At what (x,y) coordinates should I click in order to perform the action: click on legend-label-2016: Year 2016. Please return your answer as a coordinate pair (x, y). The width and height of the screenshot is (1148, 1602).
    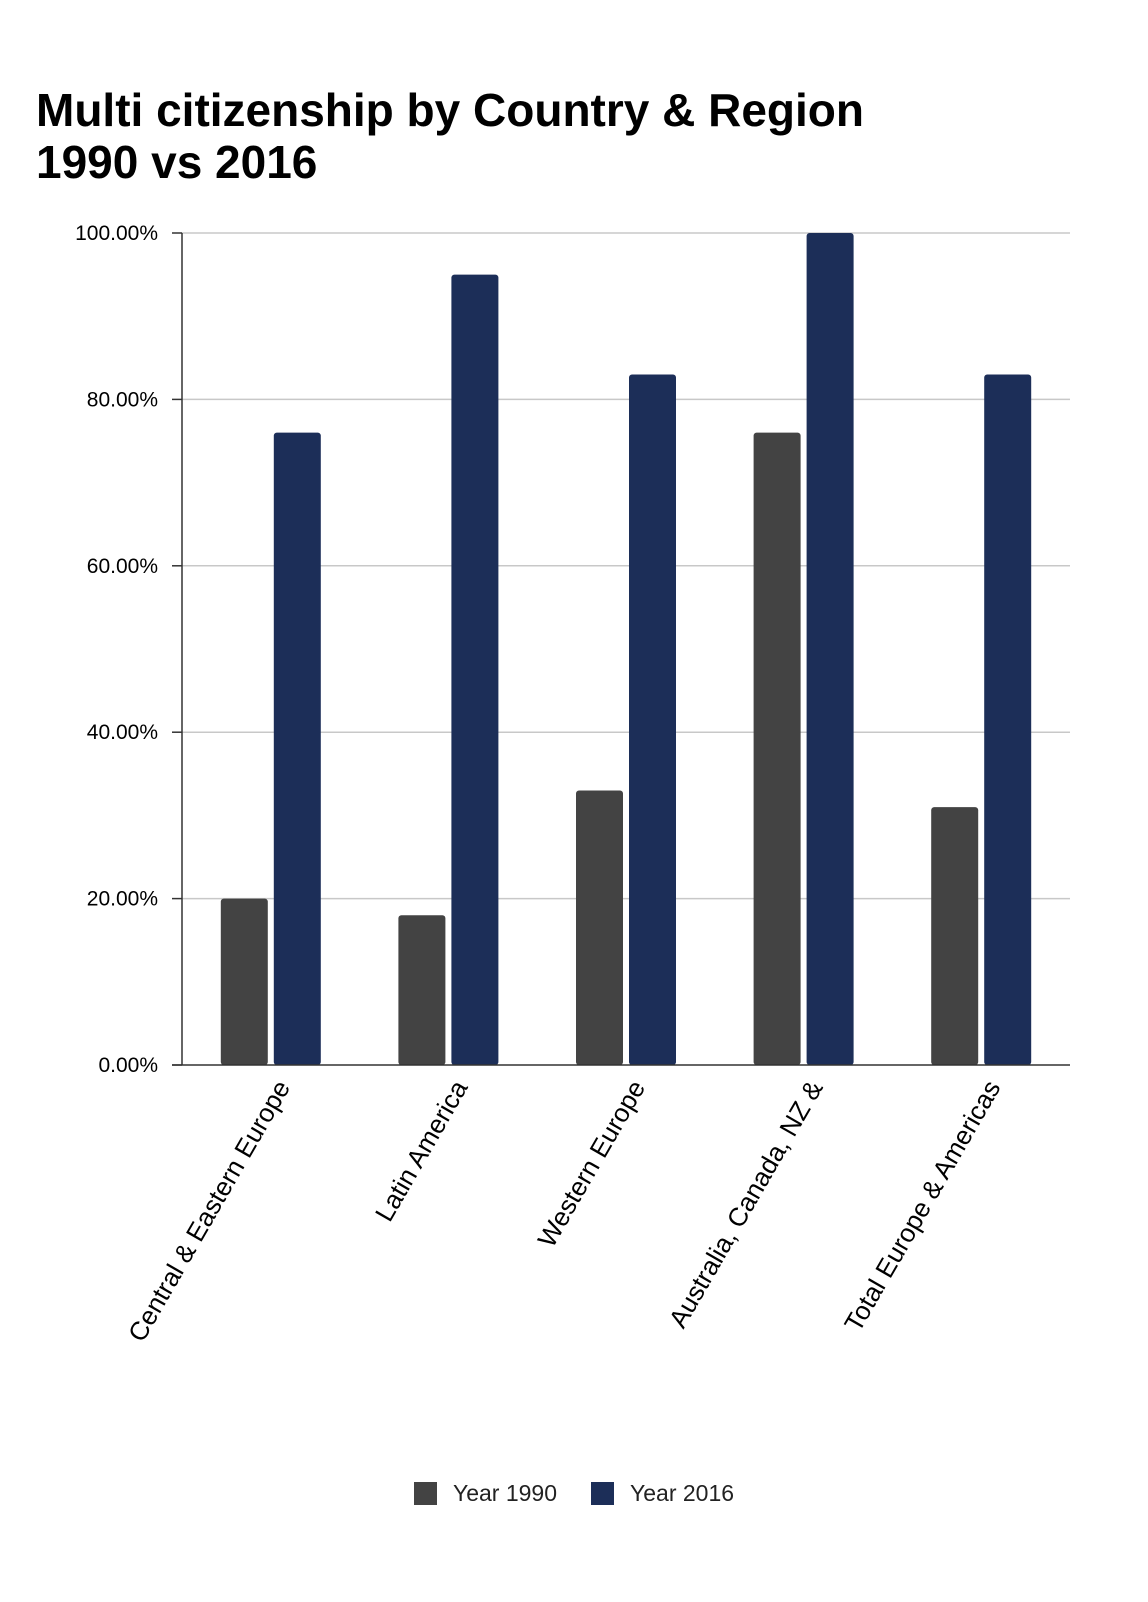
    Looking at the image, I should click on (682, 1493).